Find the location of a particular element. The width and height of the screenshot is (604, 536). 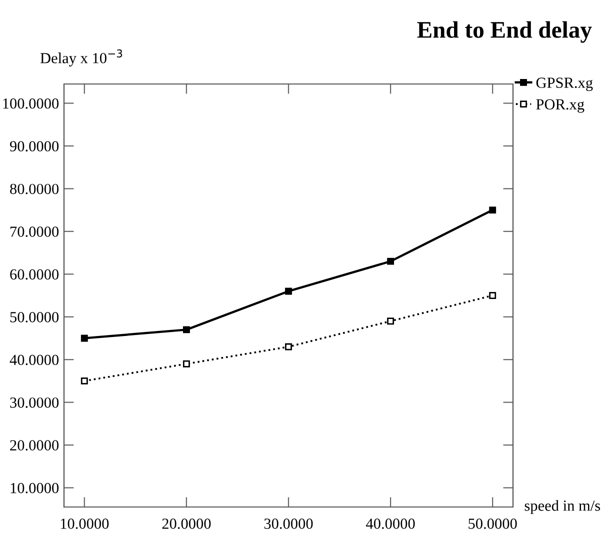

x-tick-label: 10.0000 is located at coordinates (84, 523).